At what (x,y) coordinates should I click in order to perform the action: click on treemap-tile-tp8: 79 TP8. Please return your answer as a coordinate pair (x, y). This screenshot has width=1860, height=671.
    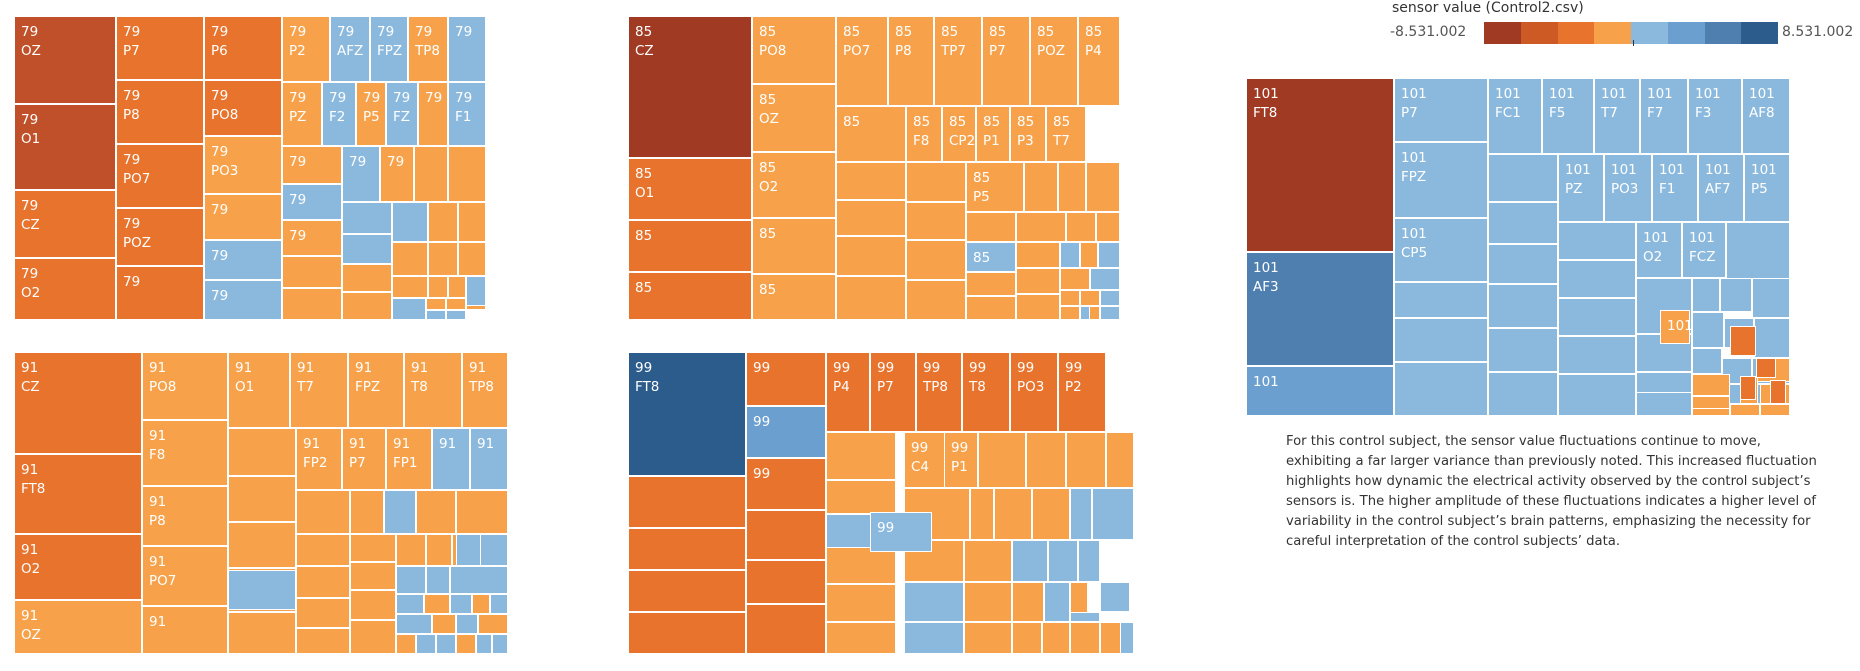
    Looking at the image, I should click on (428, 49).